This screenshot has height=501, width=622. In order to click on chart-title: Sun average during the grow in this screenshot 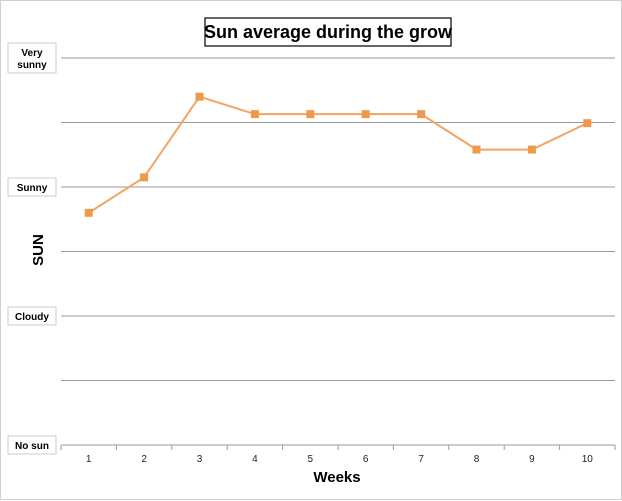, I will do `click(328, 32)`.